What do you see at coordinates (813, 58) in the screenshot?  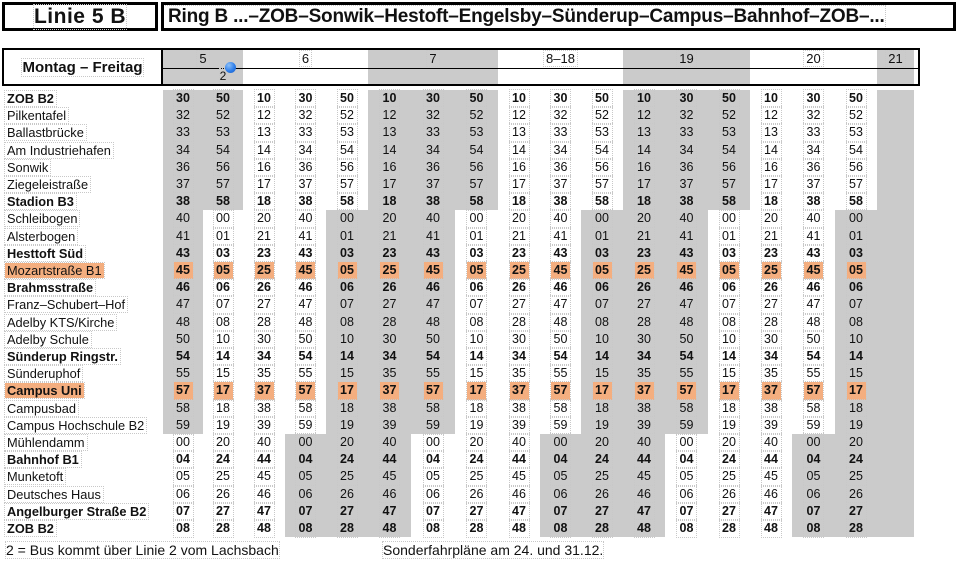 I see `hour-label: 20` at bounding box center [813, 58].